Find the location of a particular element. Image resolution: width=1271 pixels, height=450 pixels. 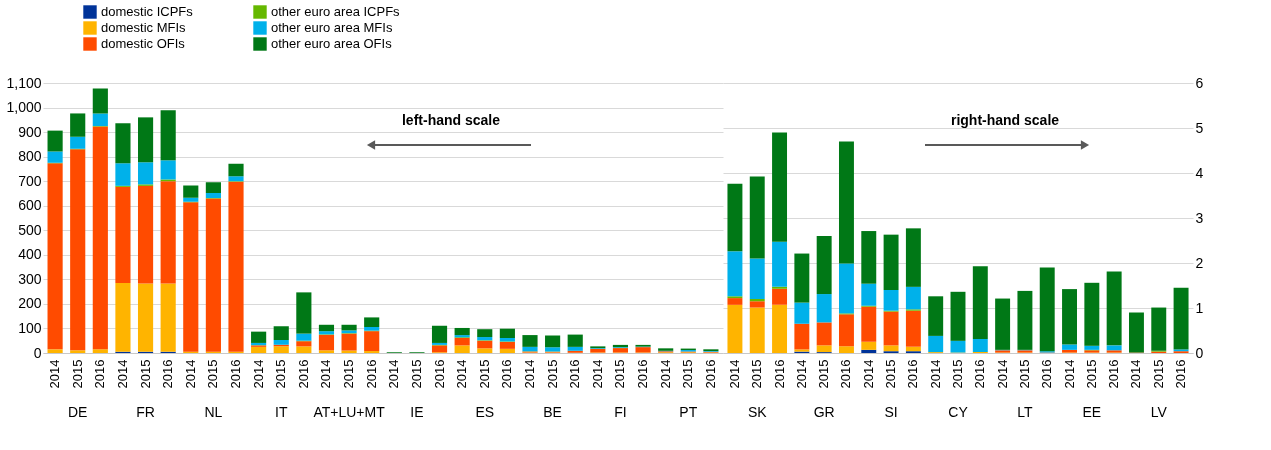

y-tick-label: 1 is located at coordinates (1199, 307).